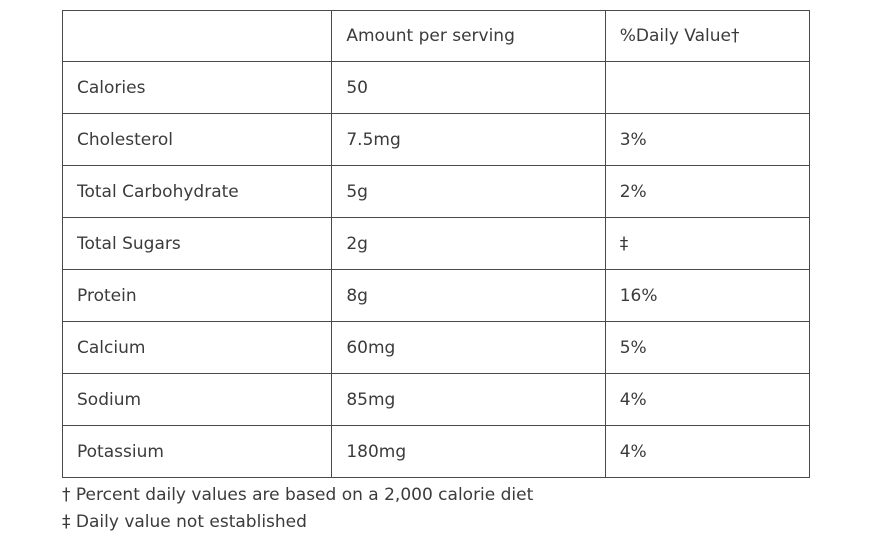 Image resolution: width=886 pixels, height=555 pixels. I want to click on row-label: Calories, so click(197, 87).